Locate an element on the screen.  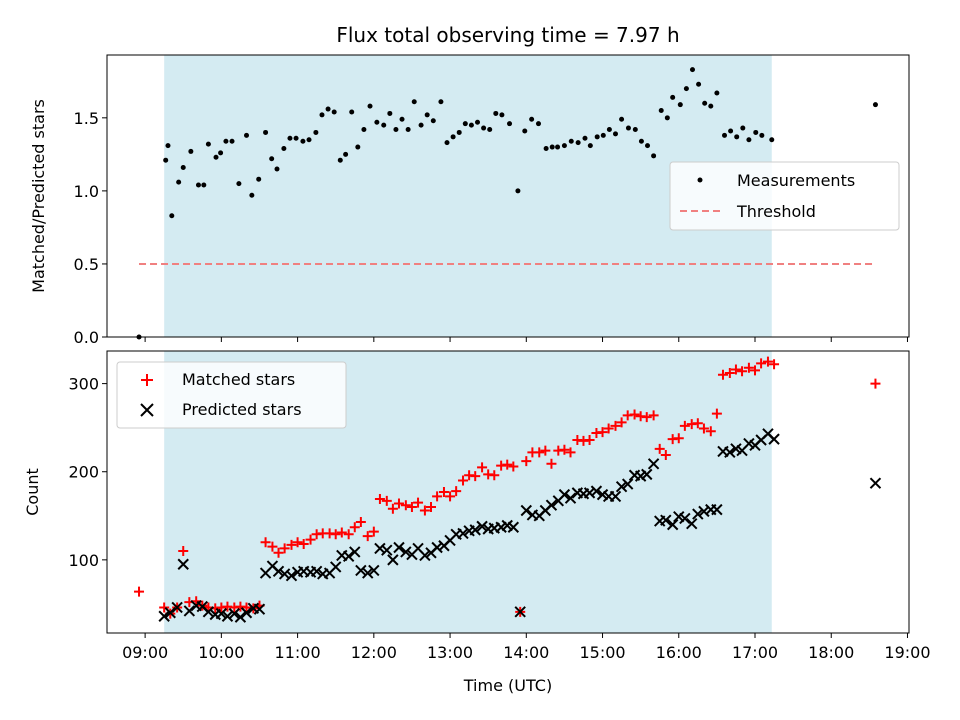
ratio-y-axis-label: Matched/Predicted stars is located at coordinates (38, 196).